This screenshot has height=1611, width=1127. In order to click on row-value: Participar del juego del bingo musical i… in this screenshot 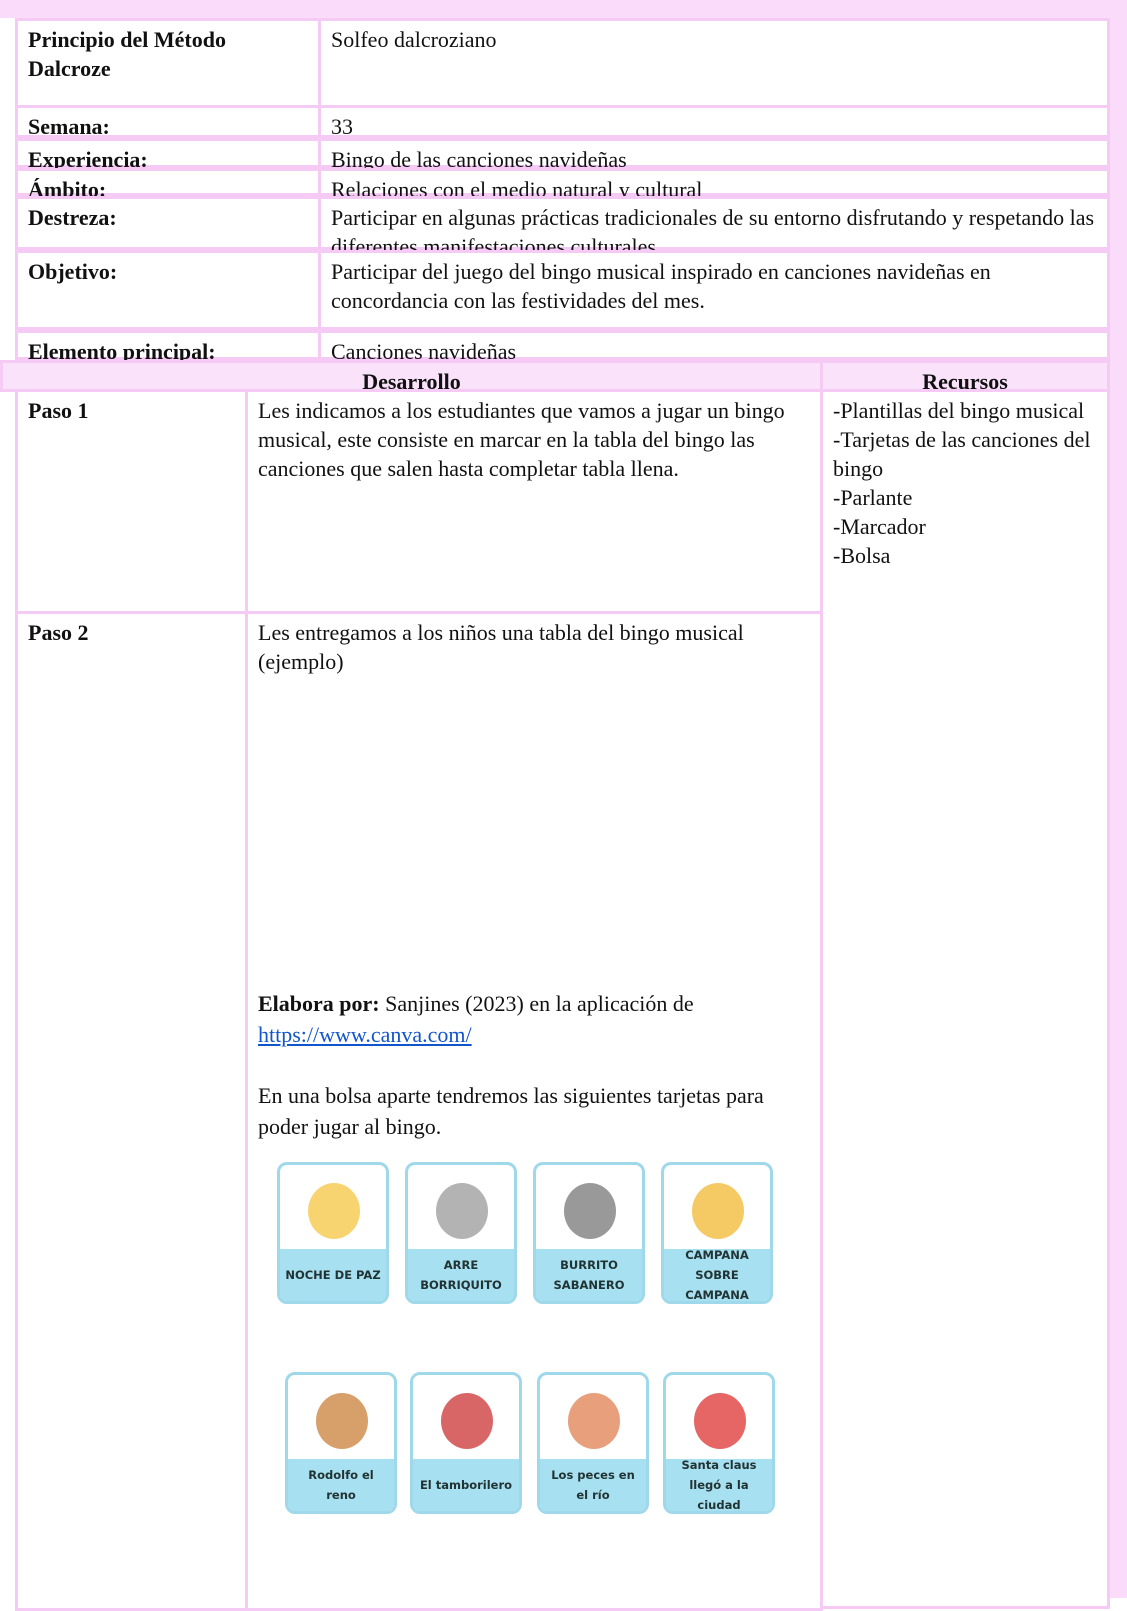, I will do `click(661, 286)`.